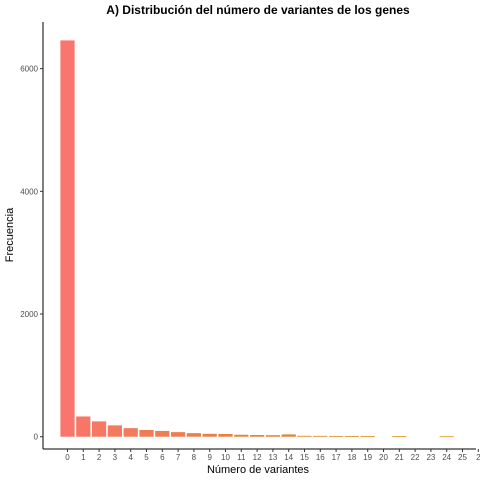 The image size is (480, 485). What do you see at coordinates (146, 457) in the screenshot?
I see `x-tick-label: 5` at bounding box center [146, 457].